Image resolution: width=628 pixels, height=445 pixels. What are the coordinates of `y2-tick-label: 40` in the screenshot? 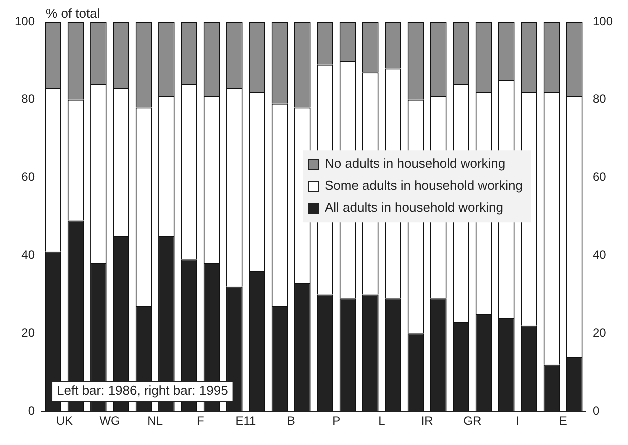 It's located at (599, 255).